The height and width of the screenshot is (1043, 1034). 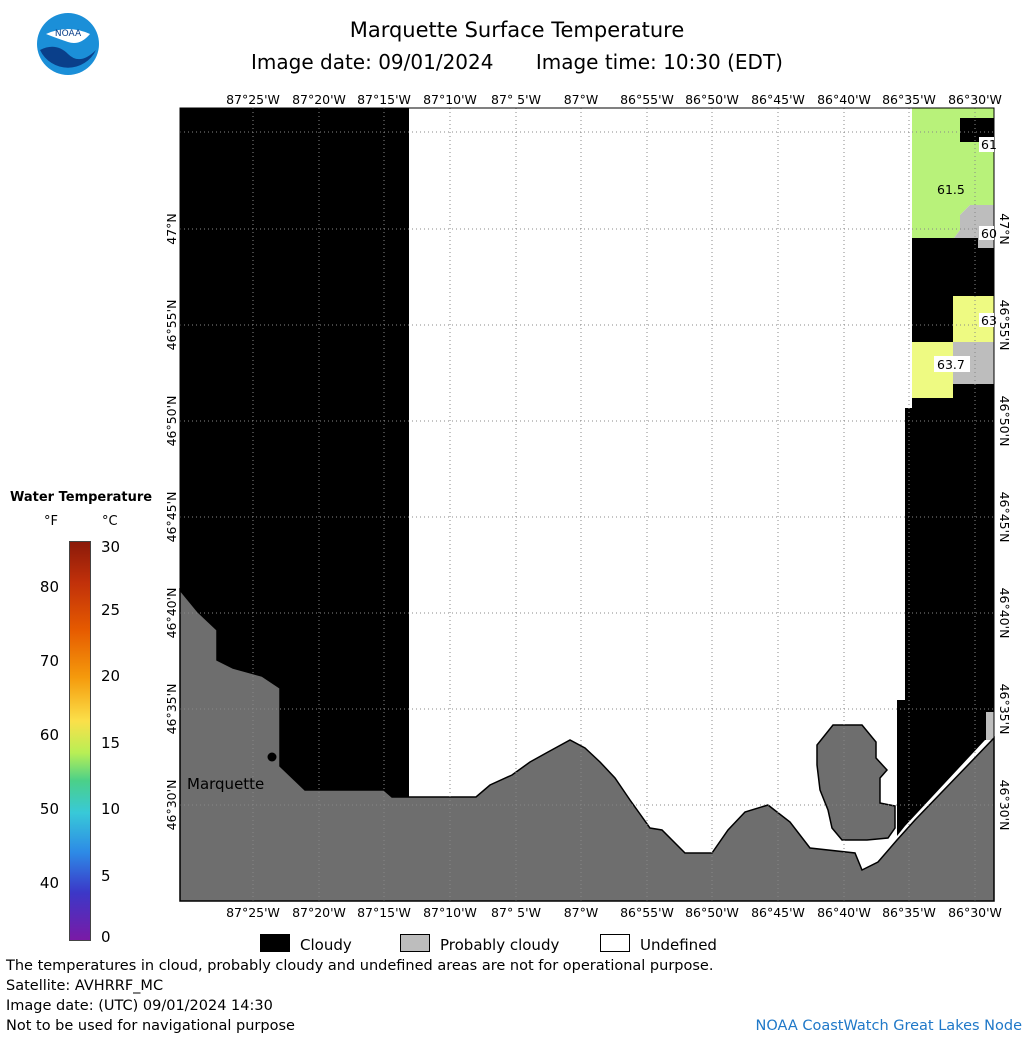 What do you see at coordinates (844, 99) in the screenshot?
I see `lon-label-top: 86°40'W` at bounding box center [844, 99].